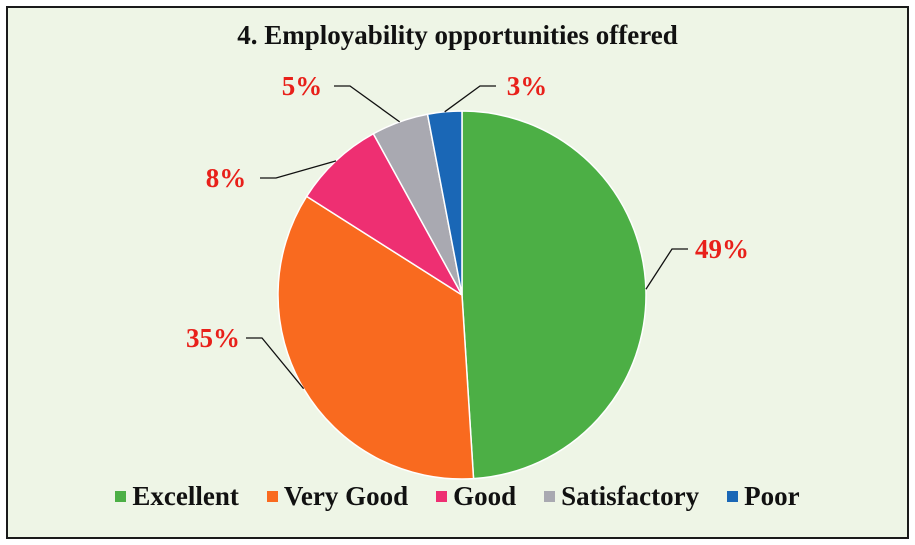  What do you see at coordinates (457, 35) in the screenshot?
I see `chart-title: 4. Employability opportunities offered` at bounding box center [457, 35].